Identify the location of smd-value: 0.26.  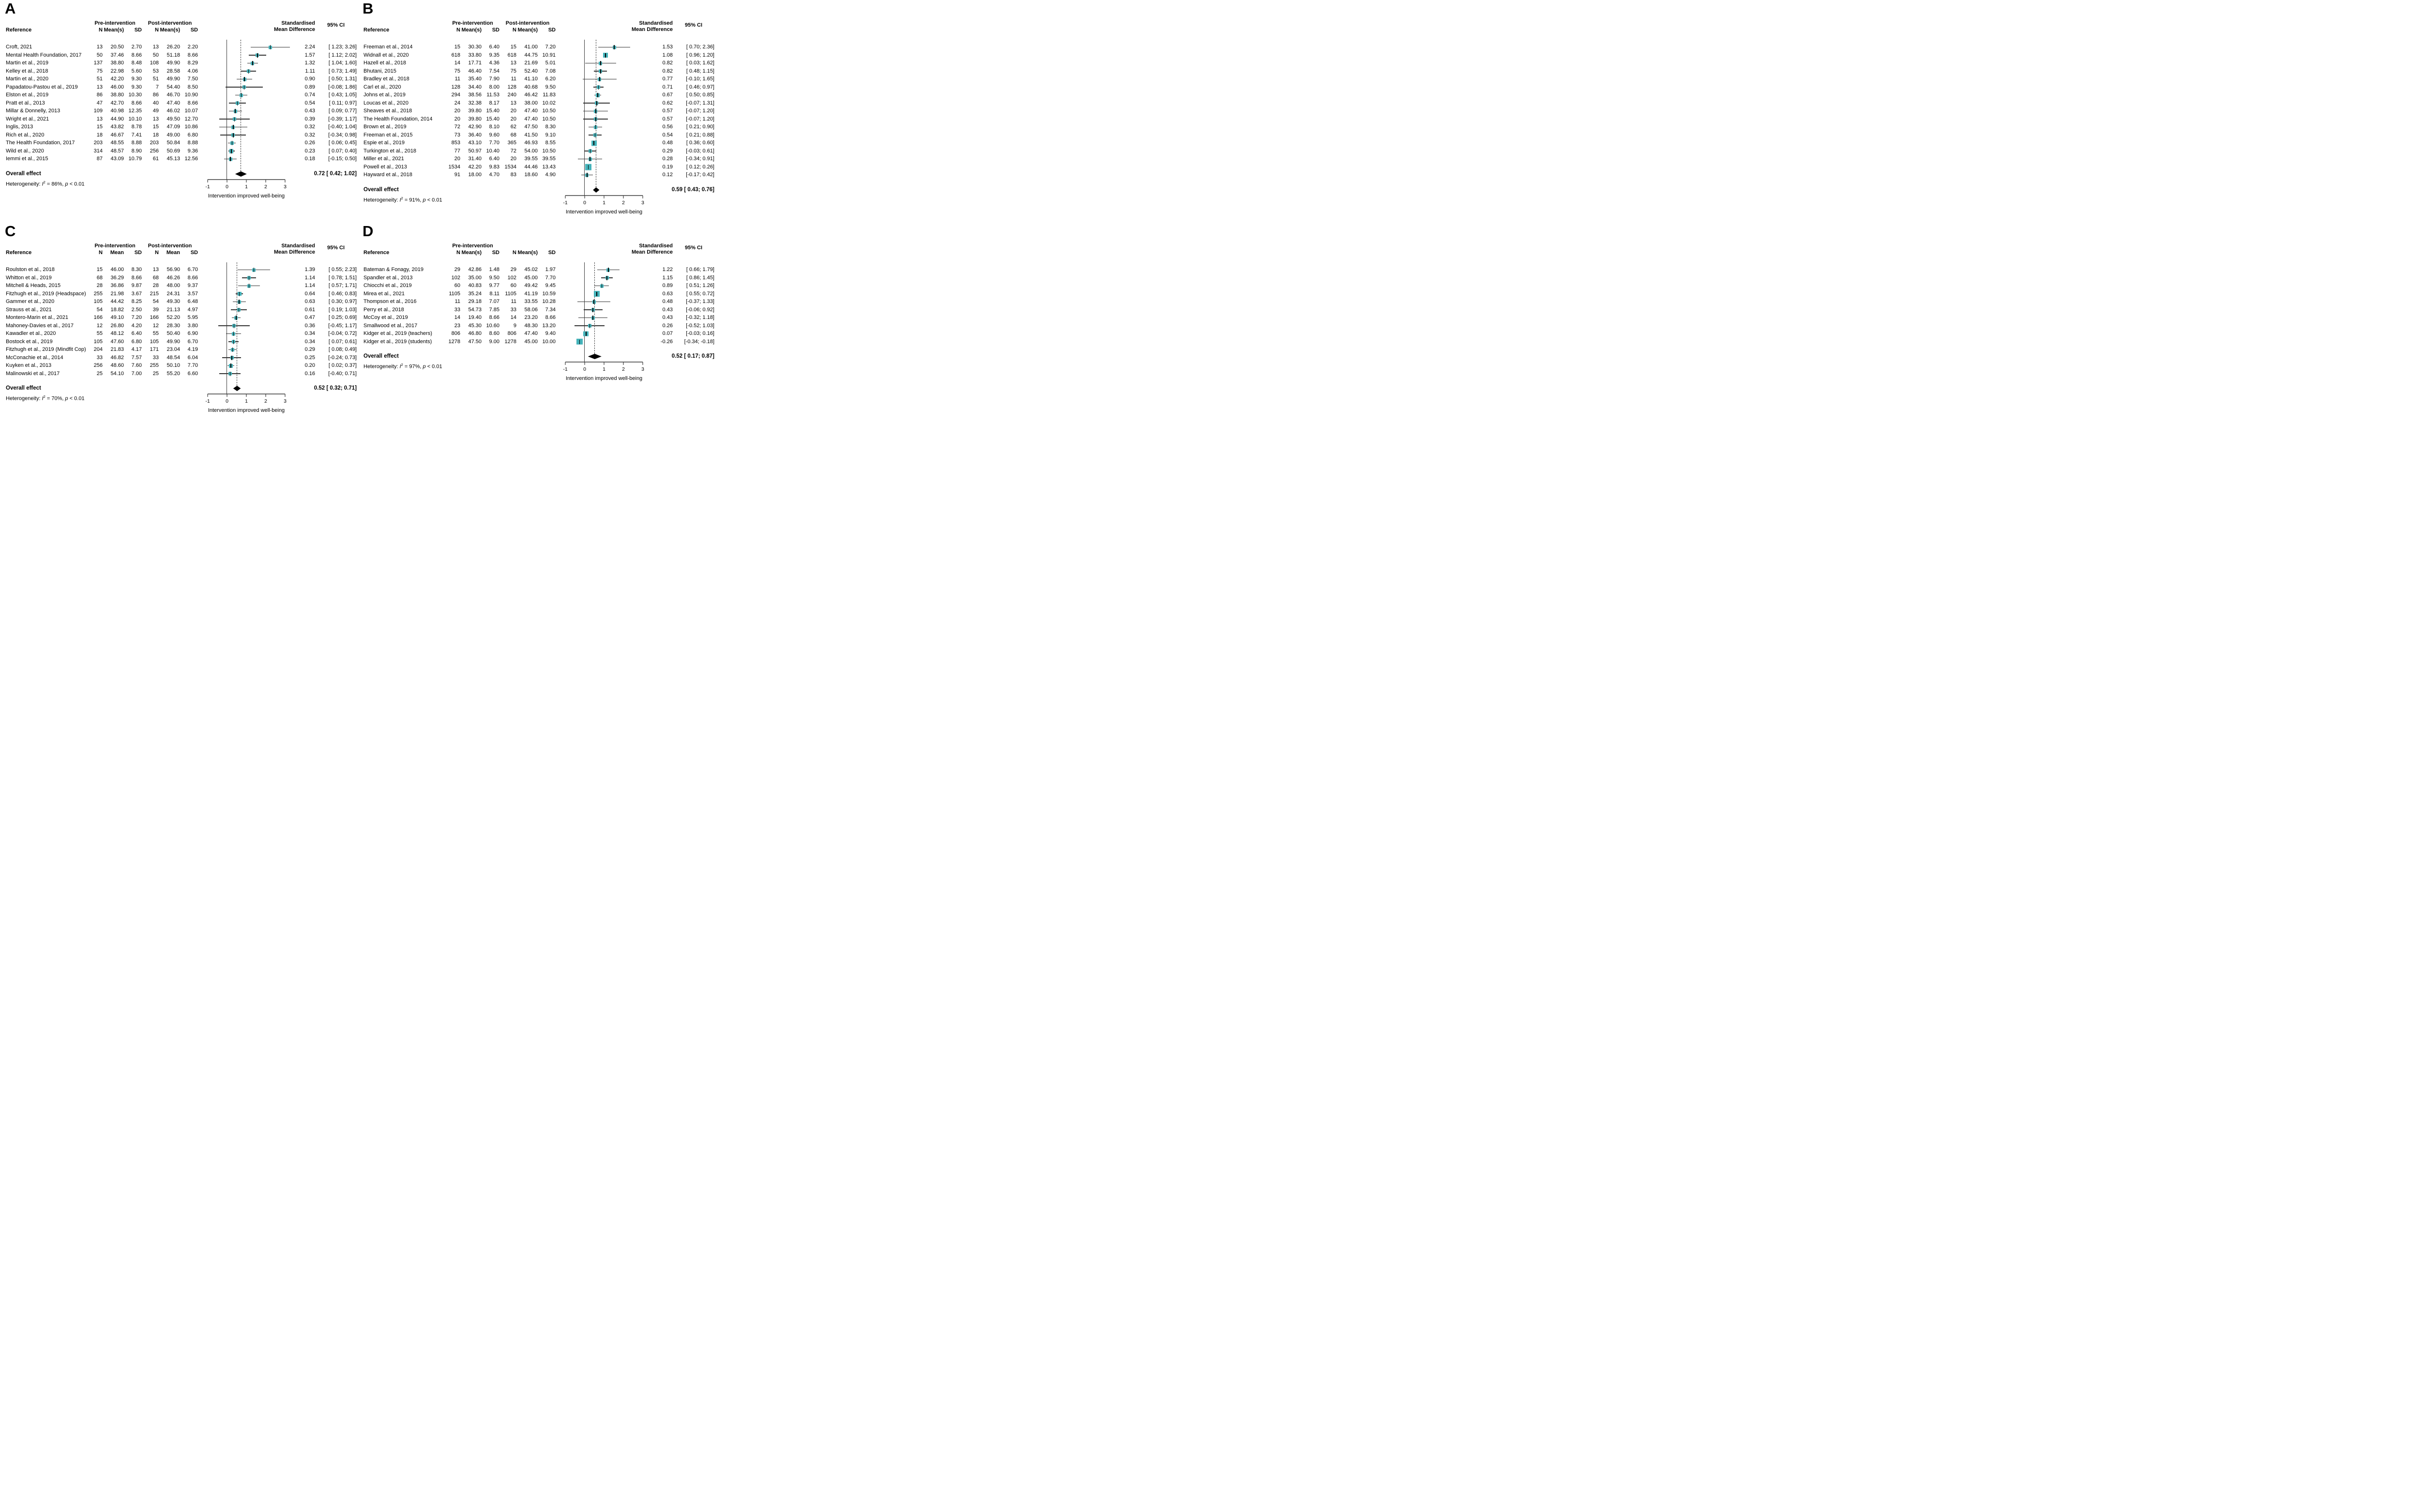
(309, 143).